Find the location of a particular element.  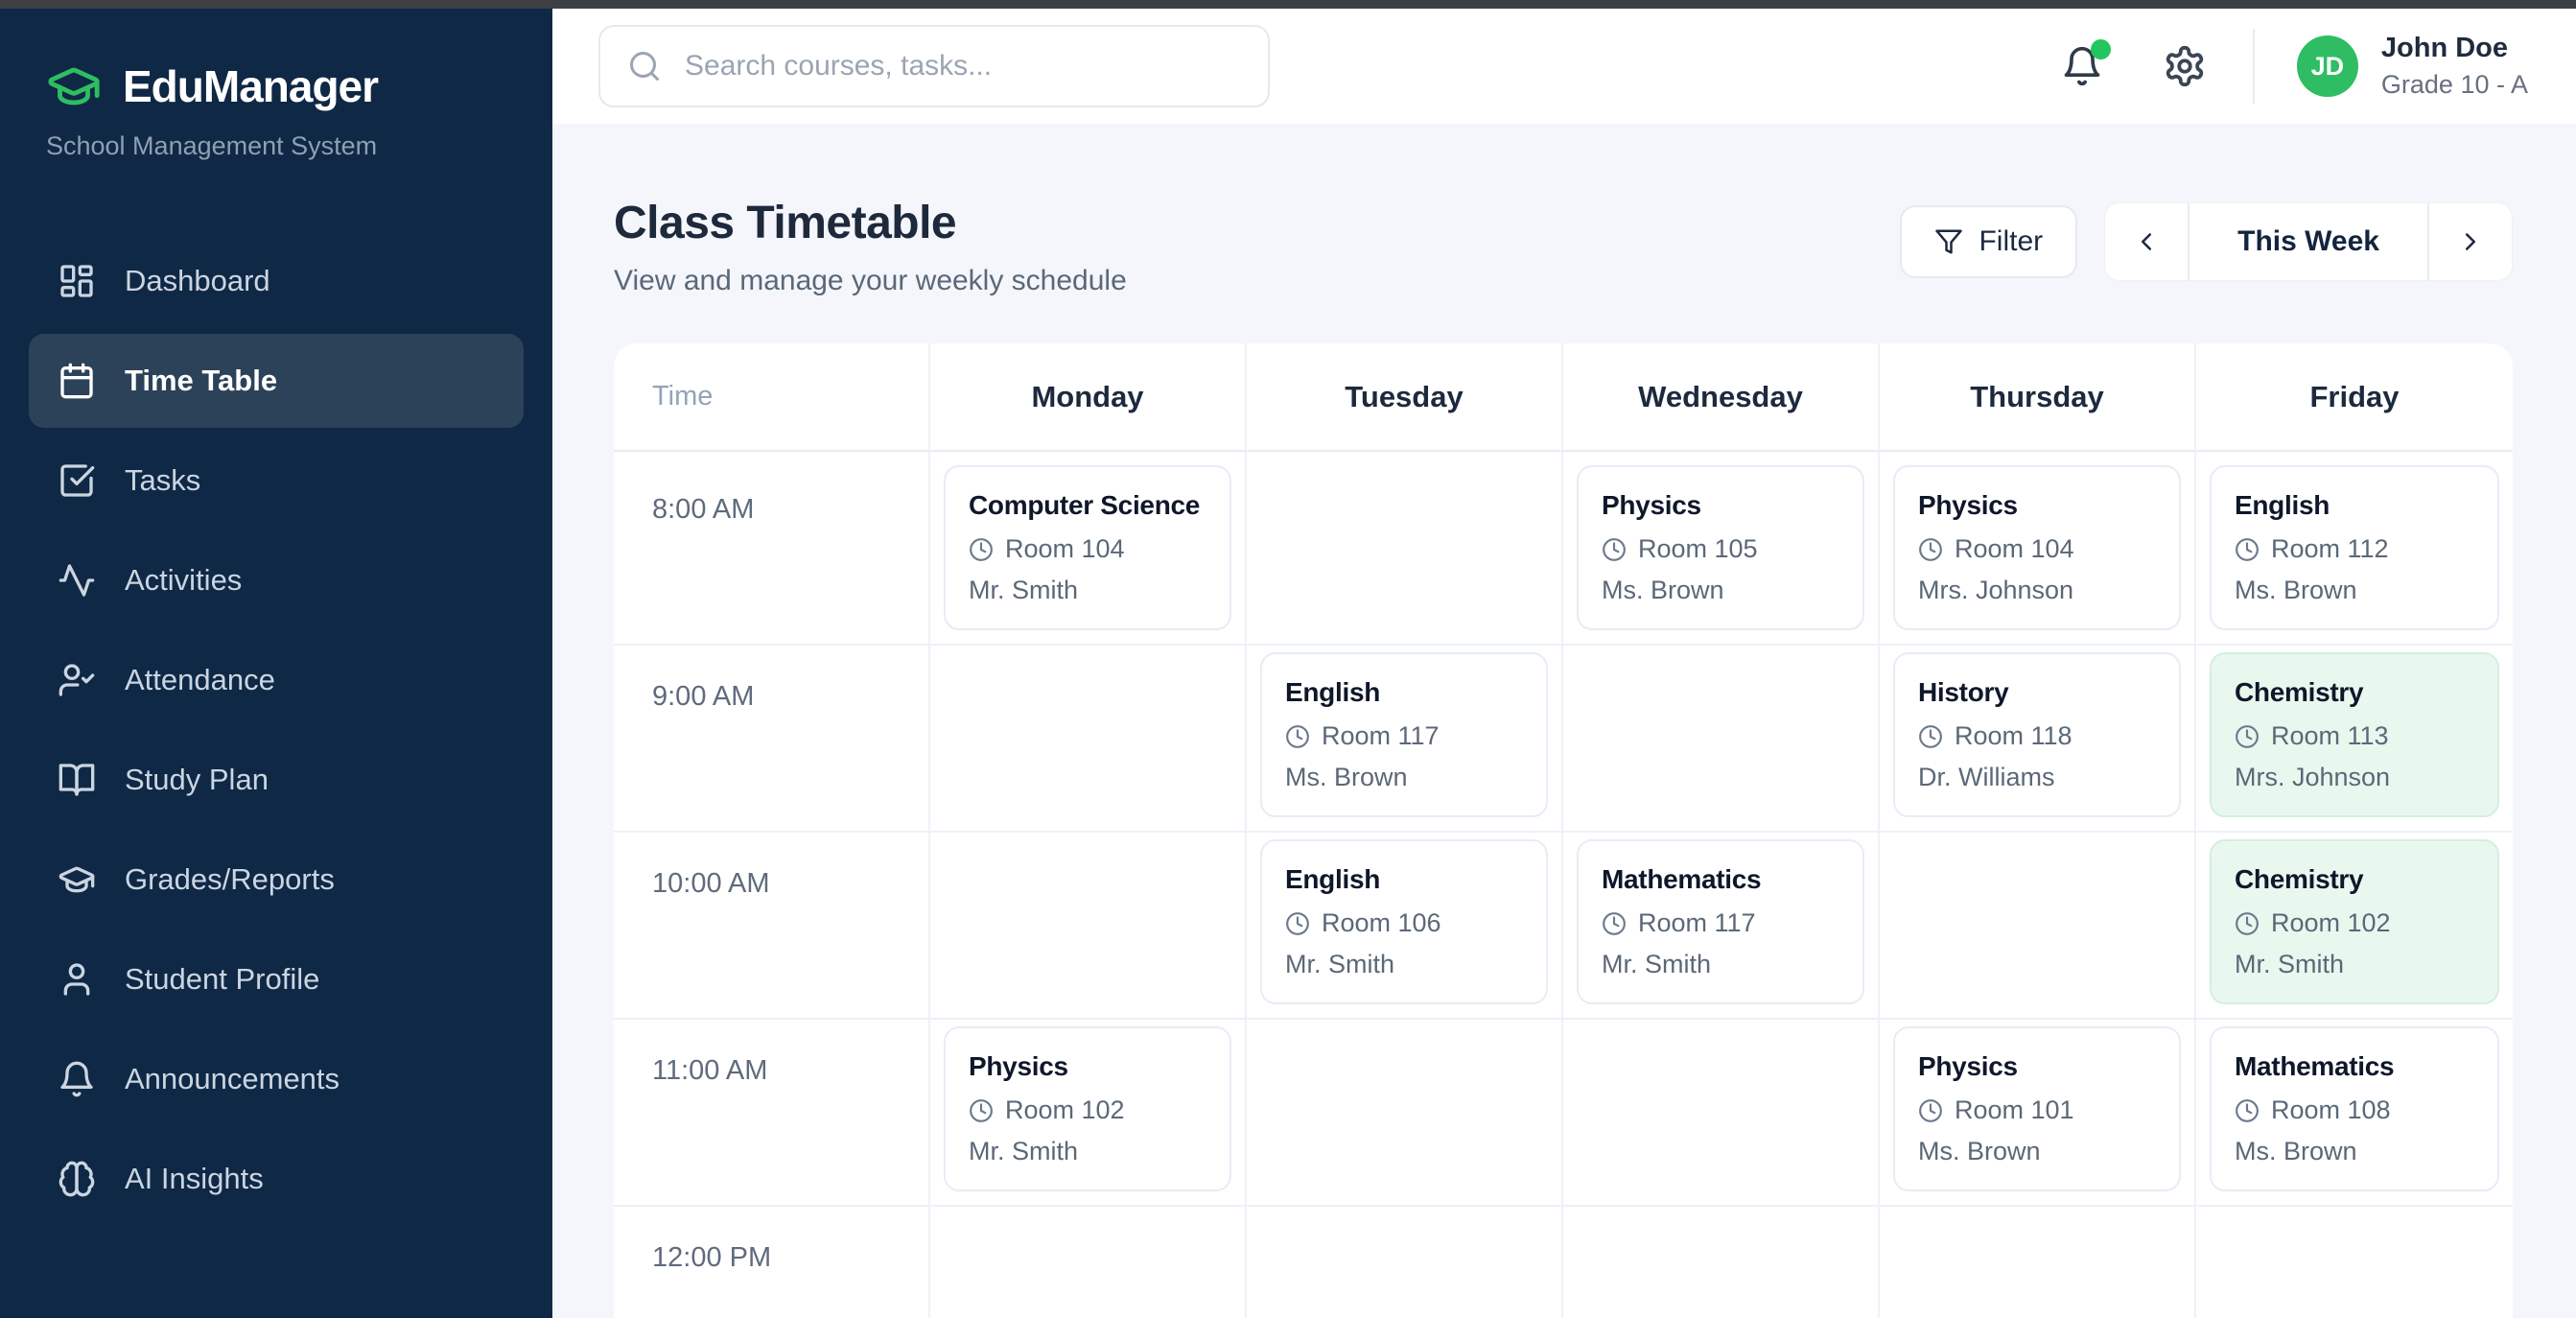

class-card-computer-science: Computer Science Room 104 Mr. Smith is located at coordinates (1087, 548).